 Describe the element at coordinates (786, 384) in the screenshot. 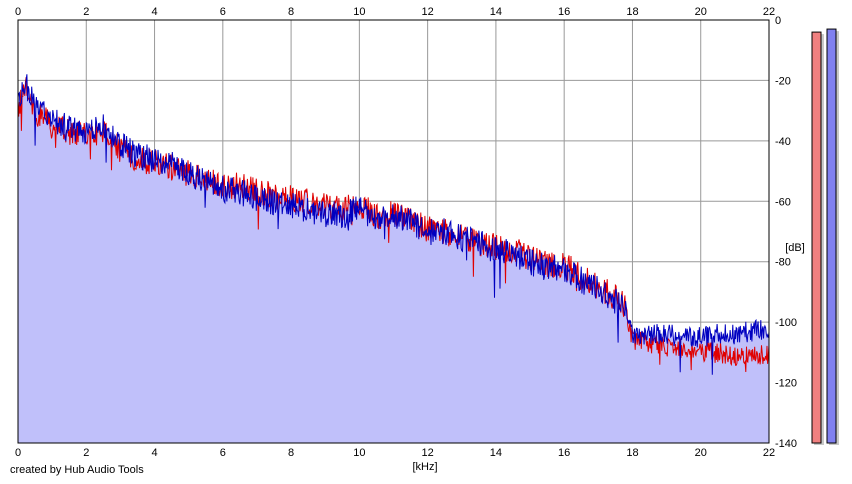

I see `y-tick-label: -120` at that location.